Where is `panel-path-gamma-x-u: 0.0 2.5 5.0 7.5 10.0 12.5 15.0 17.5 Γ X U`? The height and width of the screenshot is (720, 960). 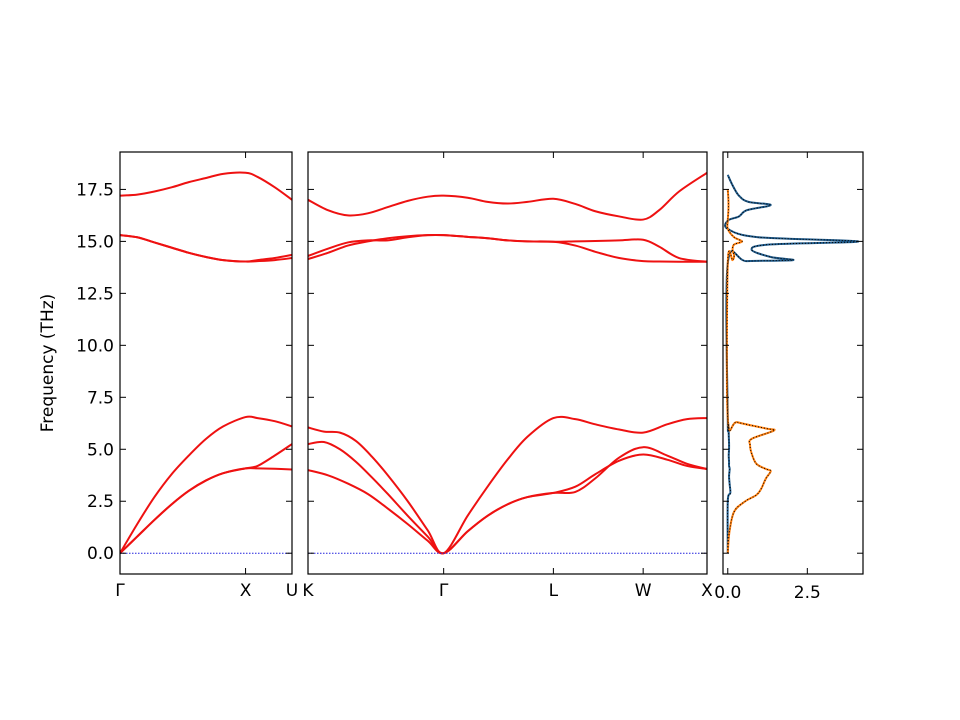 panel-path-gamma-x-u: 0.0 2.5 5.0 7.5 10.0 12.5 15.0 17.5 Γ X U is located at coordinates (187, 376).